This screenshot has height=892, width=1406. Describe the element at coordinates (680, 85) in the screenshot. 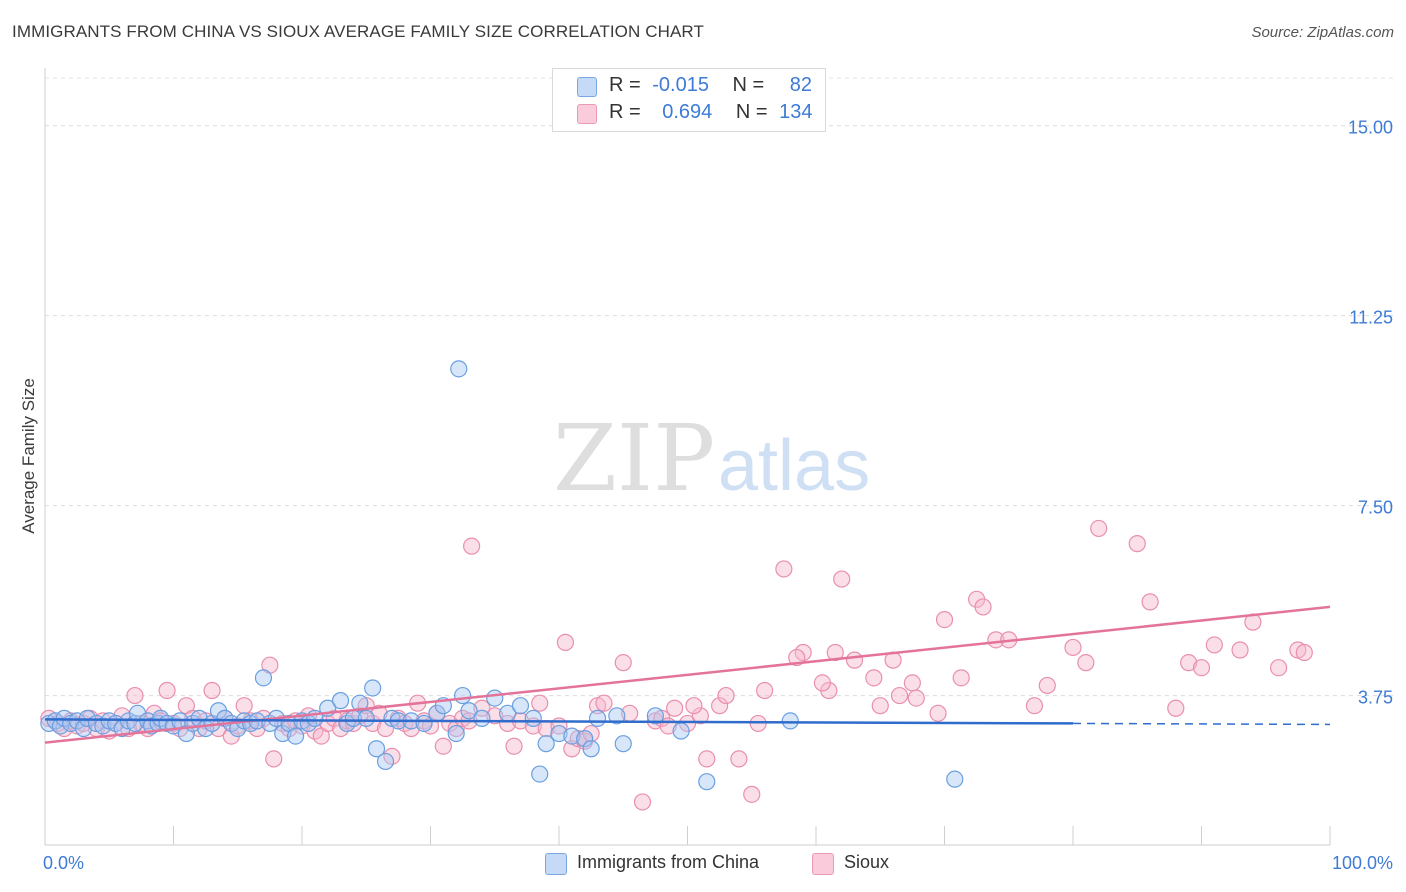

I see `legend-r-value: -0.015` at that location.